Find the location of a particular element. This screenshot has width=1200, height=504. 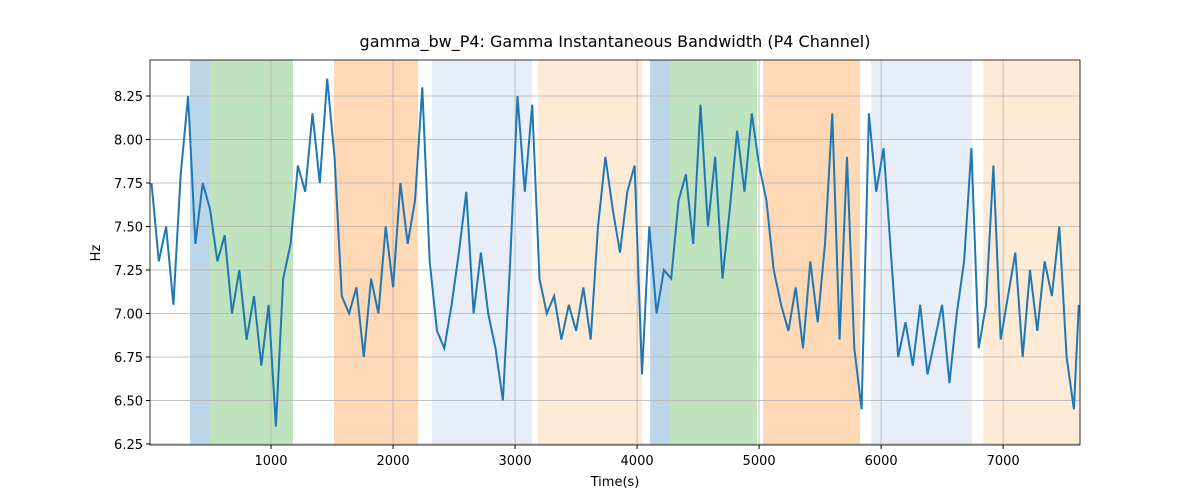

y-tick-label: 7.25 is located at coordinates (128, 271).